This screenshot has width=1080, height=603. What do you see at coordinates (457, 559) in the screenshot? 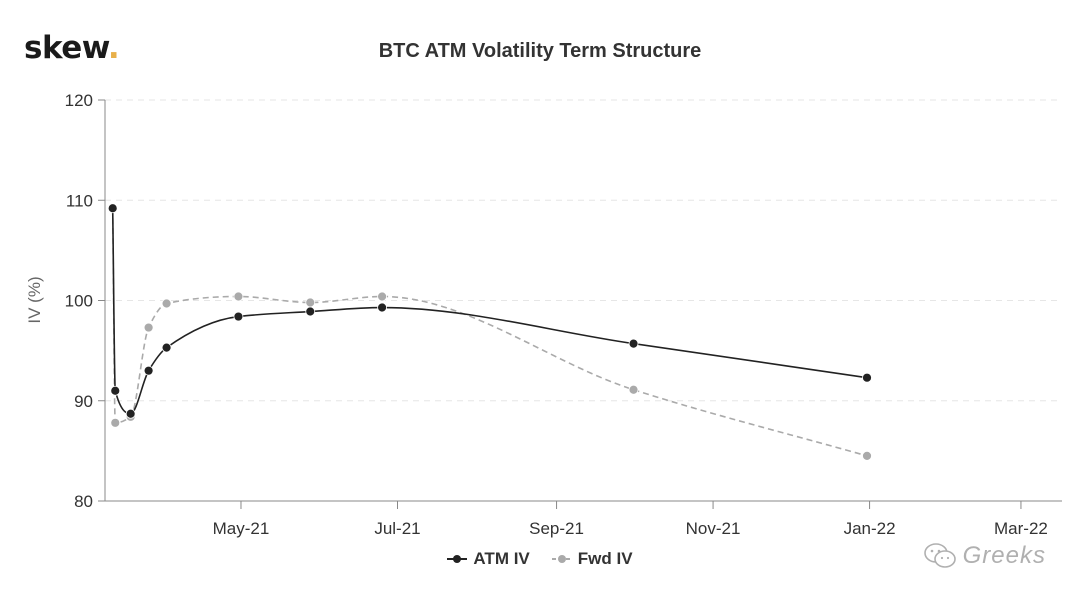
I see `legend-swatch-atm-iv` at bounding box center [457, 559].